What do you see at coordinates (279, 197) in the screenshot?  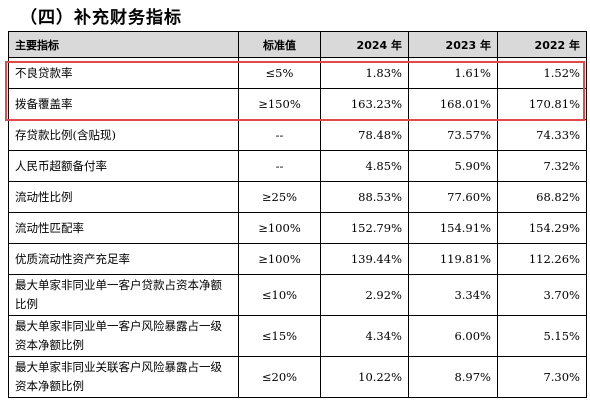 I see `standard-value: ≥25%` at bounding box center [279, 197].